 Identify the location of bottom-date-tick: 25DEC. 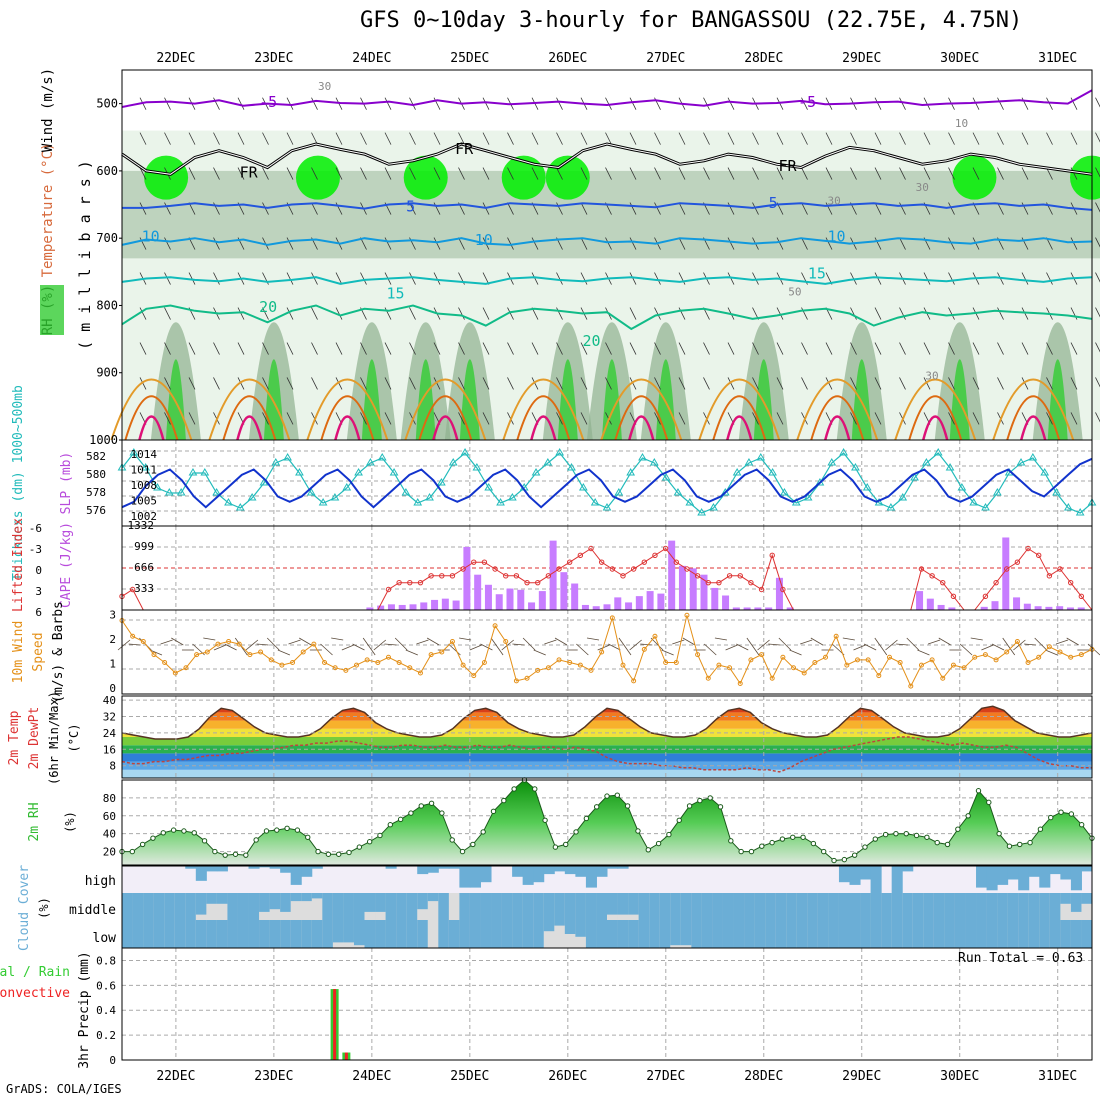
(469, 1076).